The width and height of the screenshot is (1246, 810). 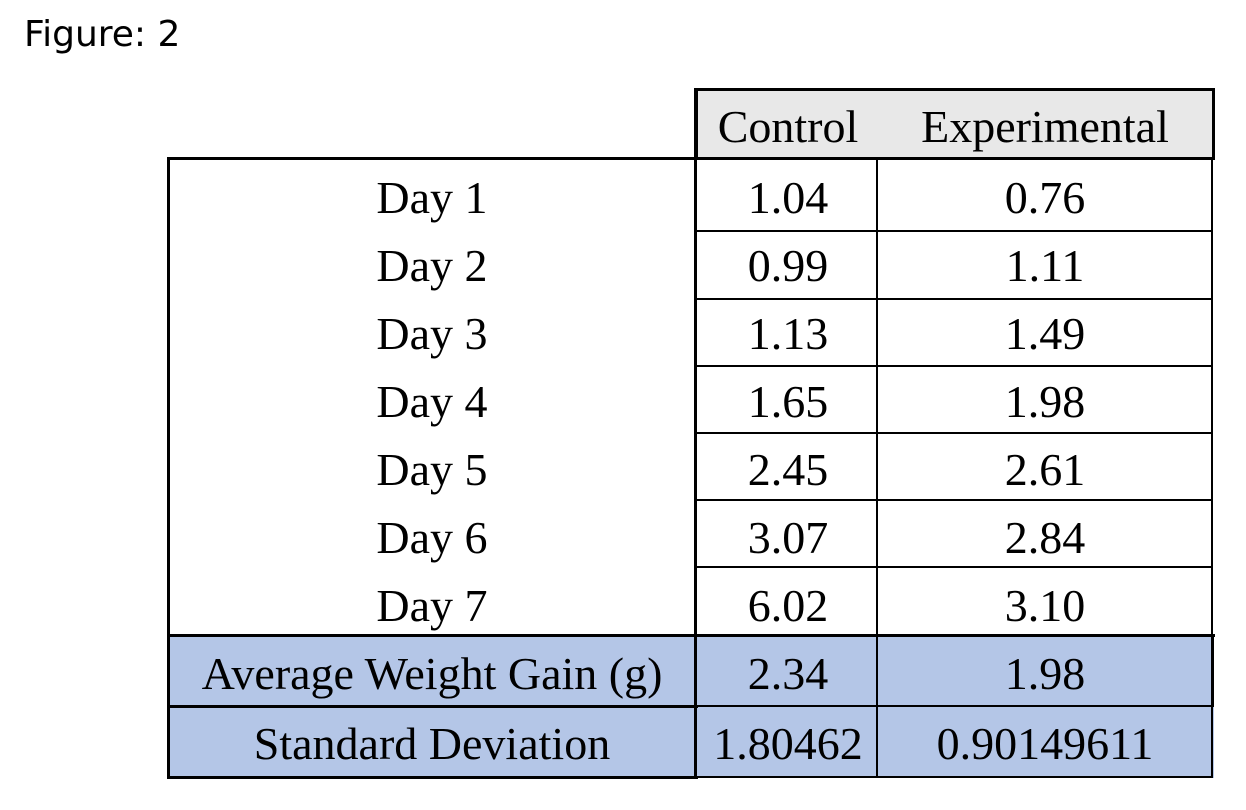 What do you see at coordinates (1045, 605) in the screenshot?
I see `experimental-value: 3.10` at bounding box center [1045, 605].